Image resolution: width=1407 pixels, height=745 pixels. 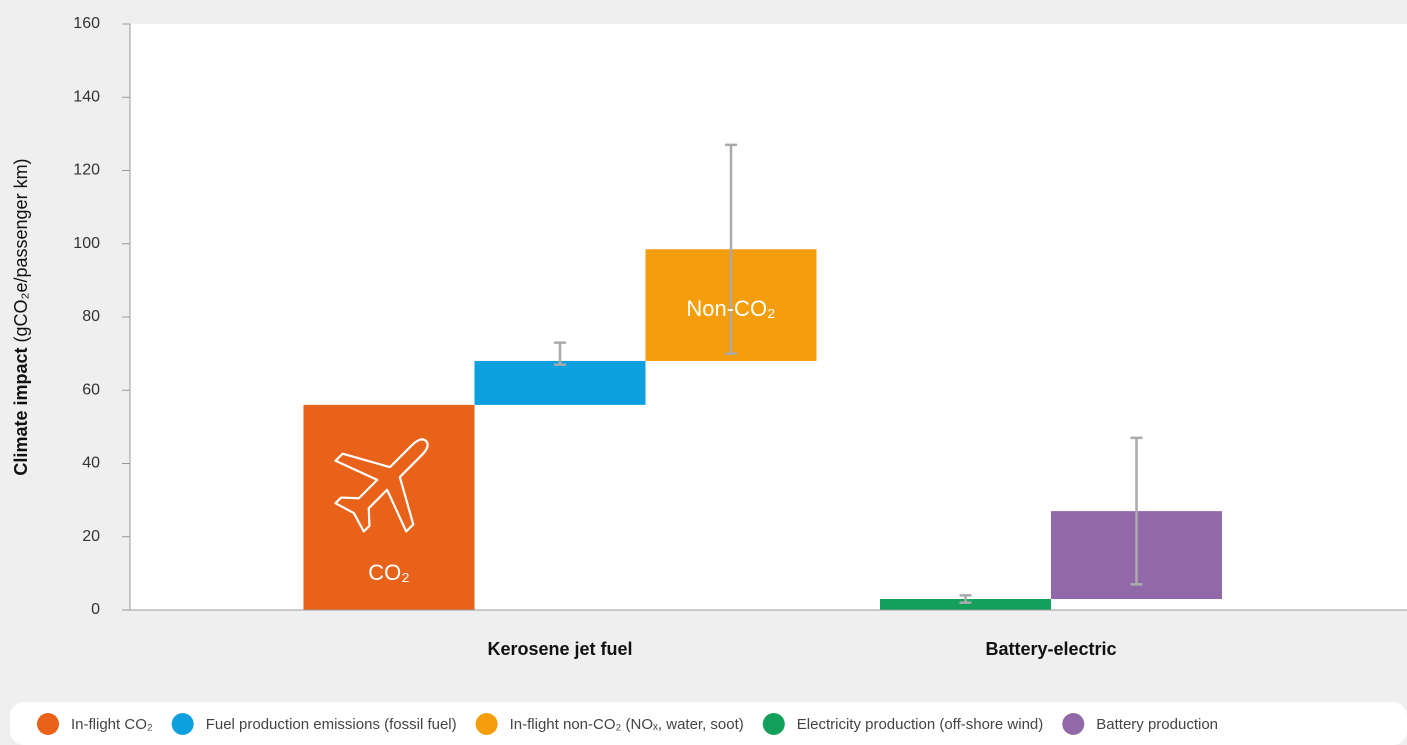 I want to click on y-tick-label: 0, so click(x=95, y=609).